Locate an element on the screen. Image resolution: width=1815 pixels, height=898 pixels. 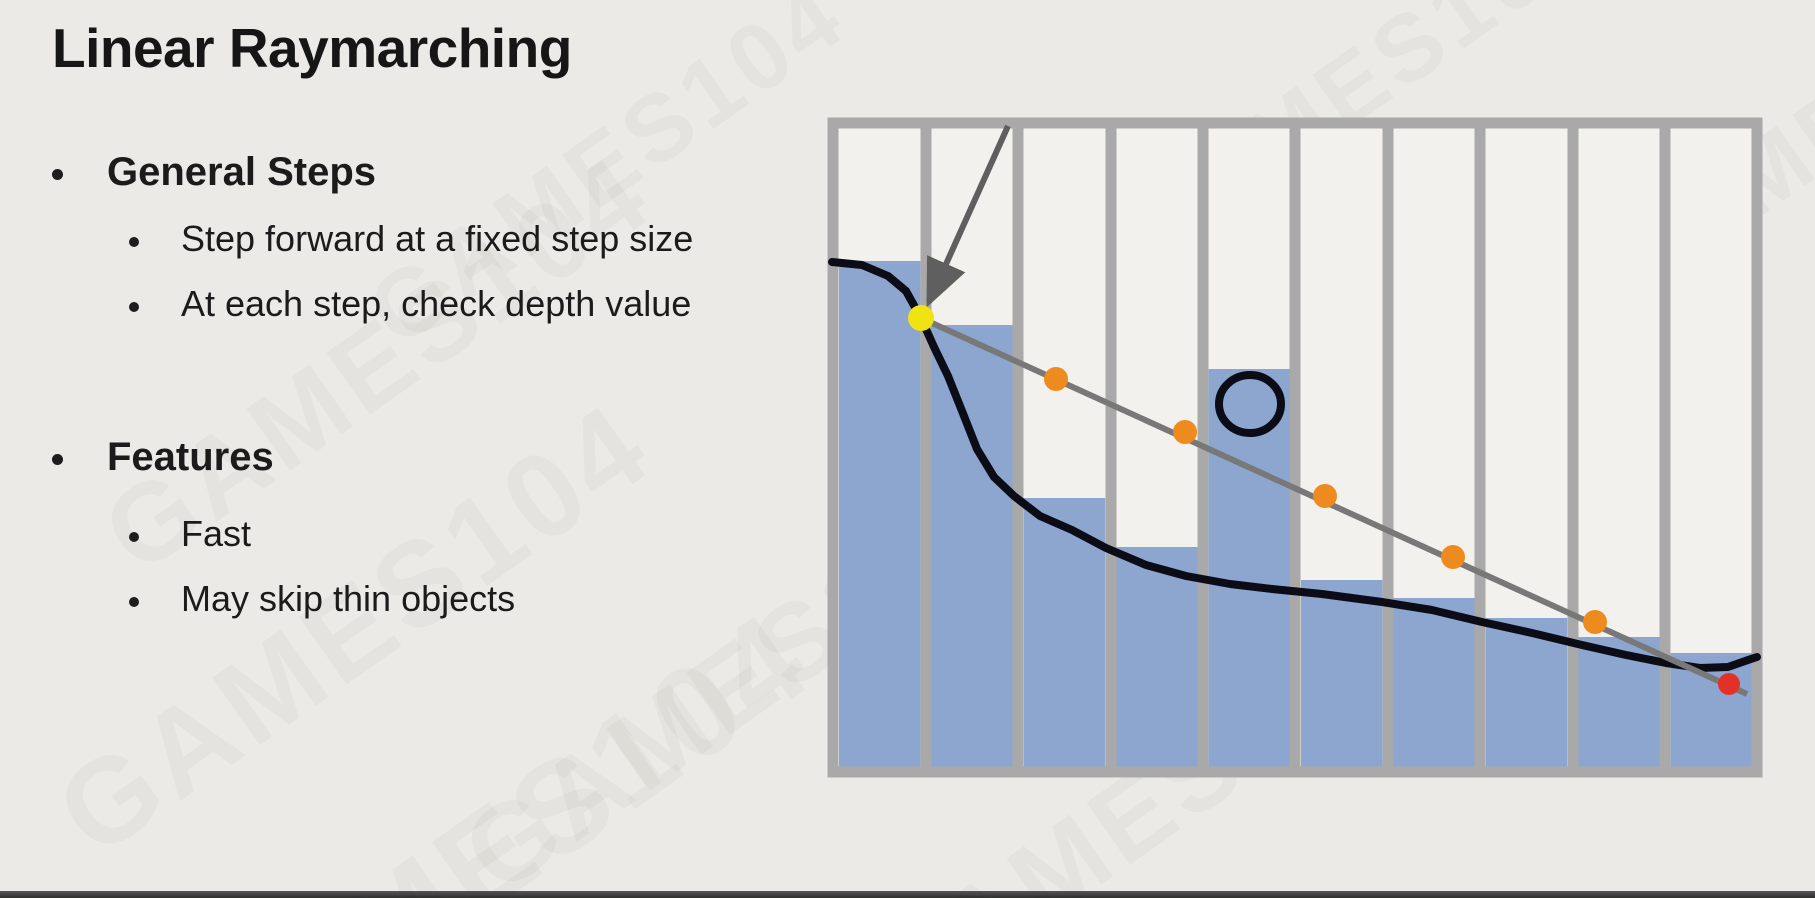
bullet-item-fast: Fast is located at coordinates (190, 534).